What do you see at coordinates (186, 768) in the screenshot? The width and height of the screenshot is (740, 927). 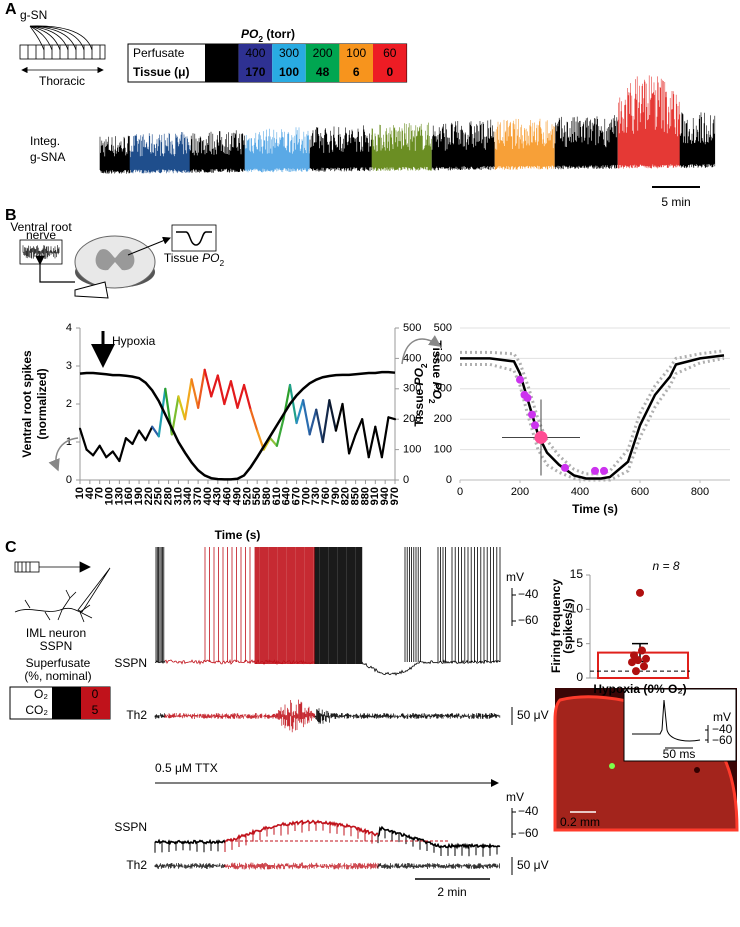 I see `drug-label: 0.5 μM TTX` at bounding box center [186, 768].